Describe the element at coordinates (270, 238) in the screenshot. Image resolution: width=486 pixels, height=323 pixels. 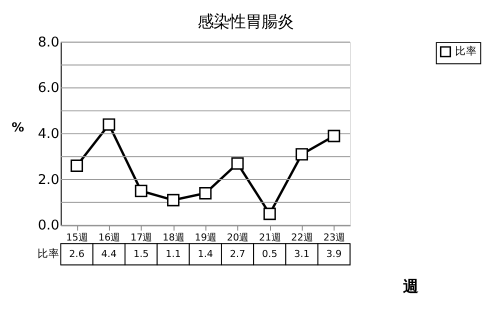
I see `x-tick-label: 21週` at that location.